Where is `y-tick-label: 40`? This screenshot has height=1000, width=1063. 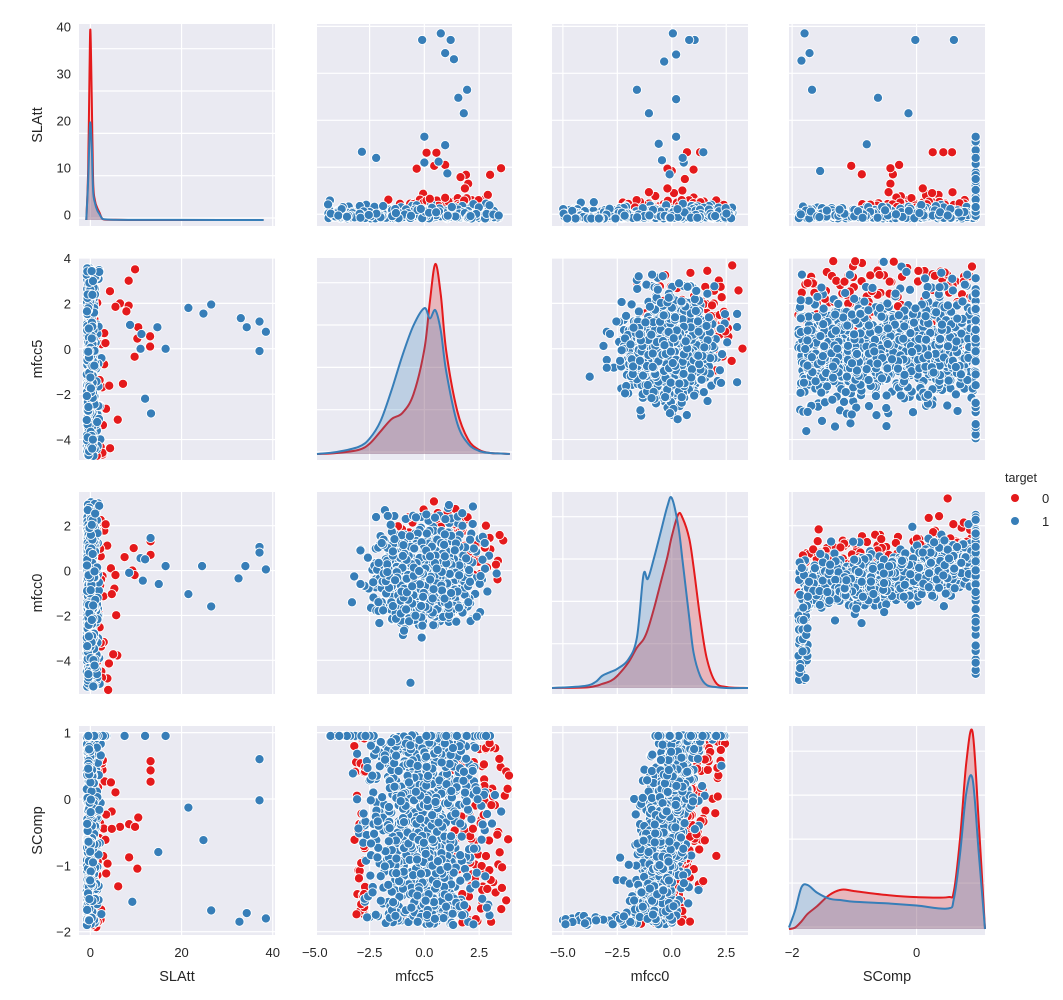
y-tick-label: 40 is located at coordinates (64, 26).